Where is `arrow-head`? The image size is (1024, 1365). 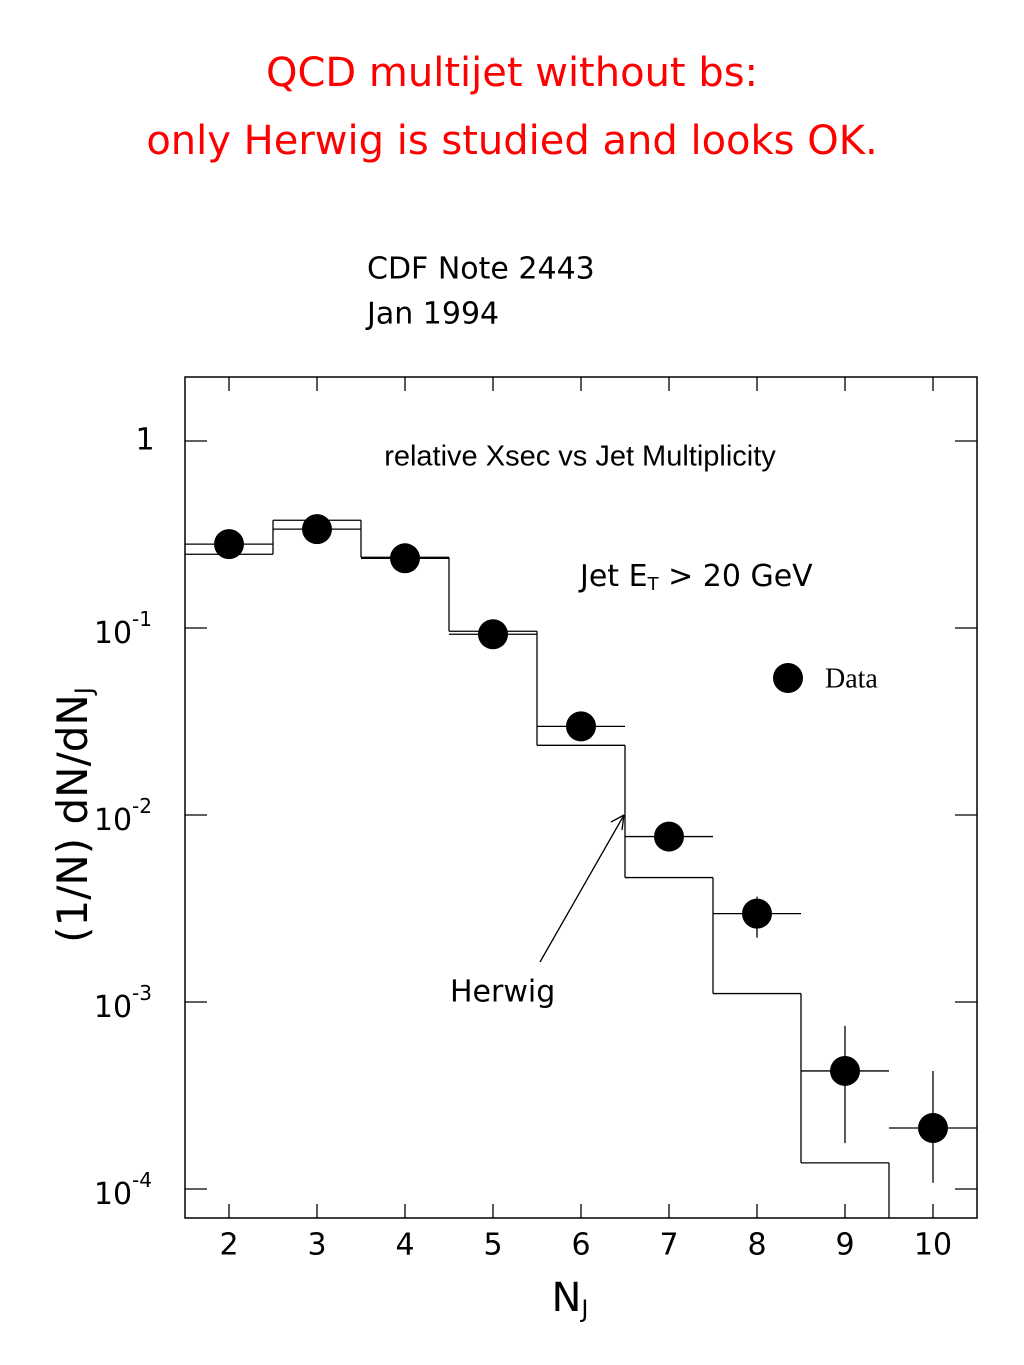
arrow-head is located at coordinates (617, 822).